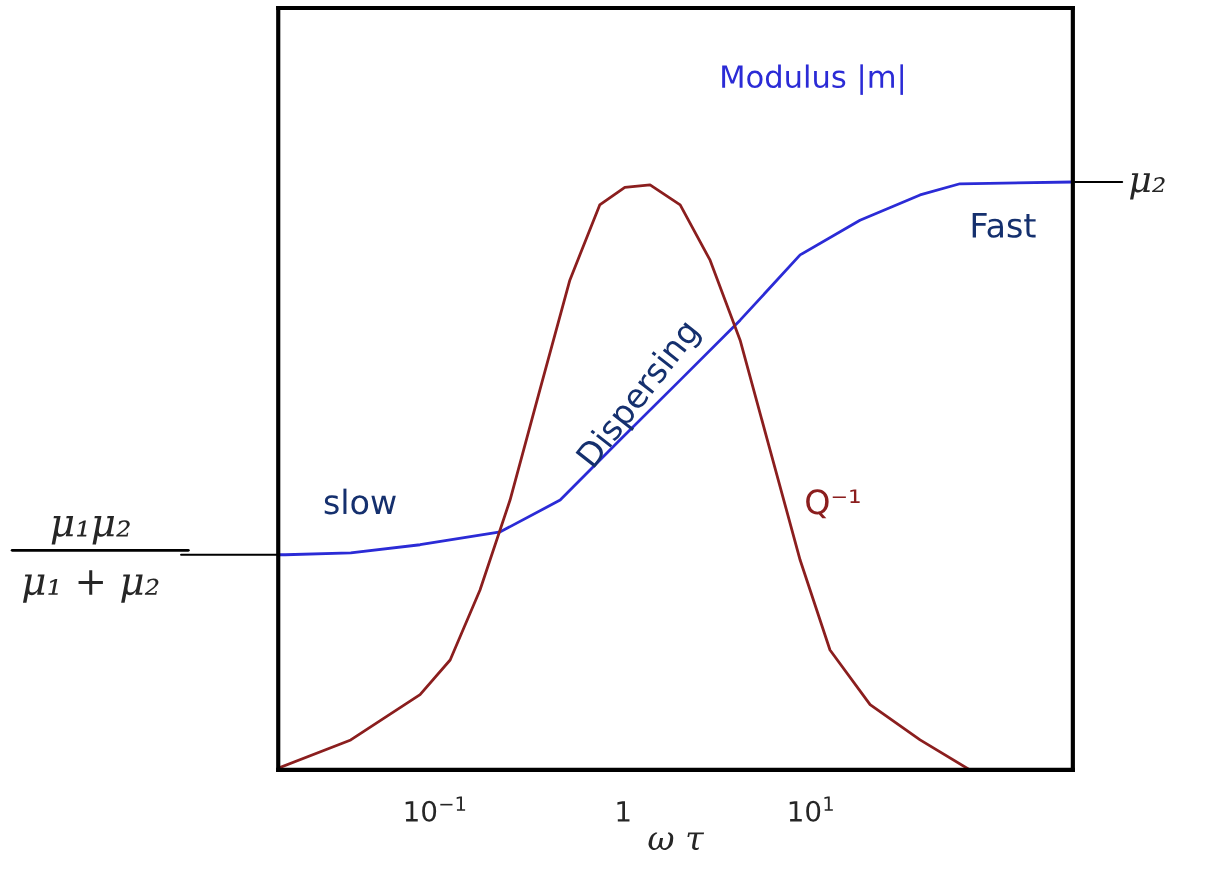  What do you see at coordinates (435, 809) in the screenshot?
I see `x-tick-label: 10$^{−1}$` at bounding box center [435, 809].